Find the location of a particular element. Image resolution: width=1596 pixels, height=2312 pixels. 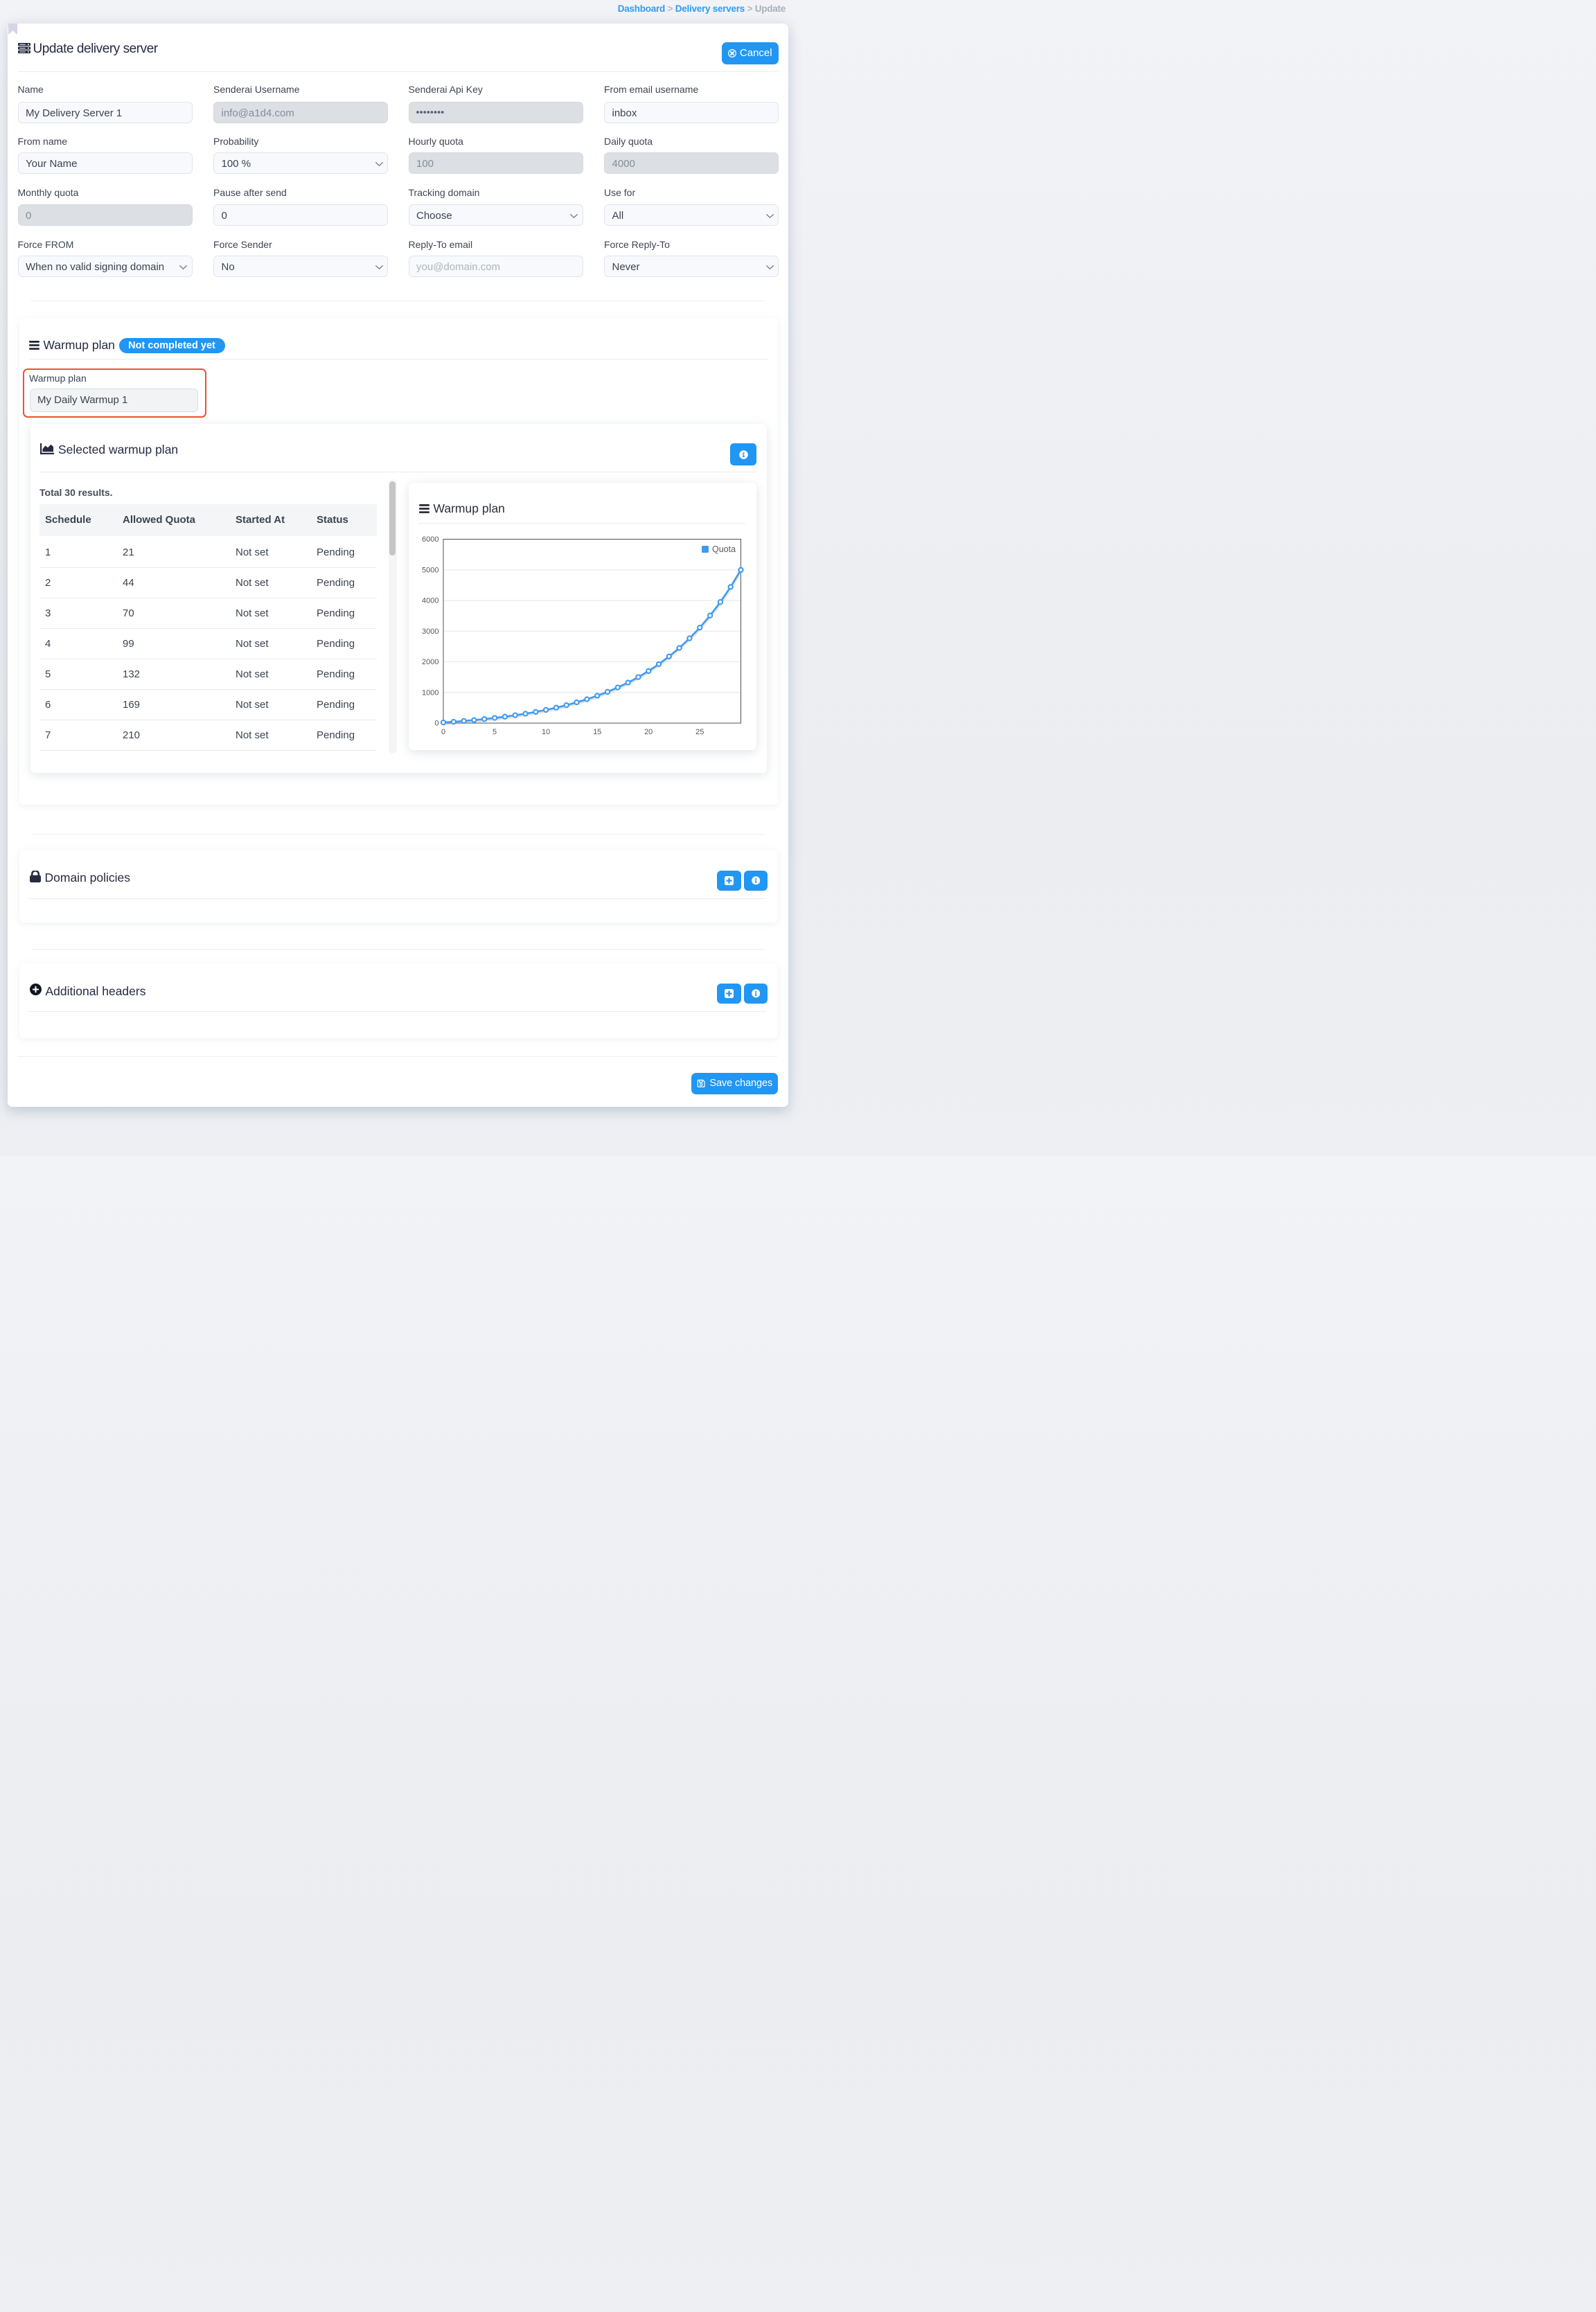

svg-text: 5 is located at coordinates (495, 732).